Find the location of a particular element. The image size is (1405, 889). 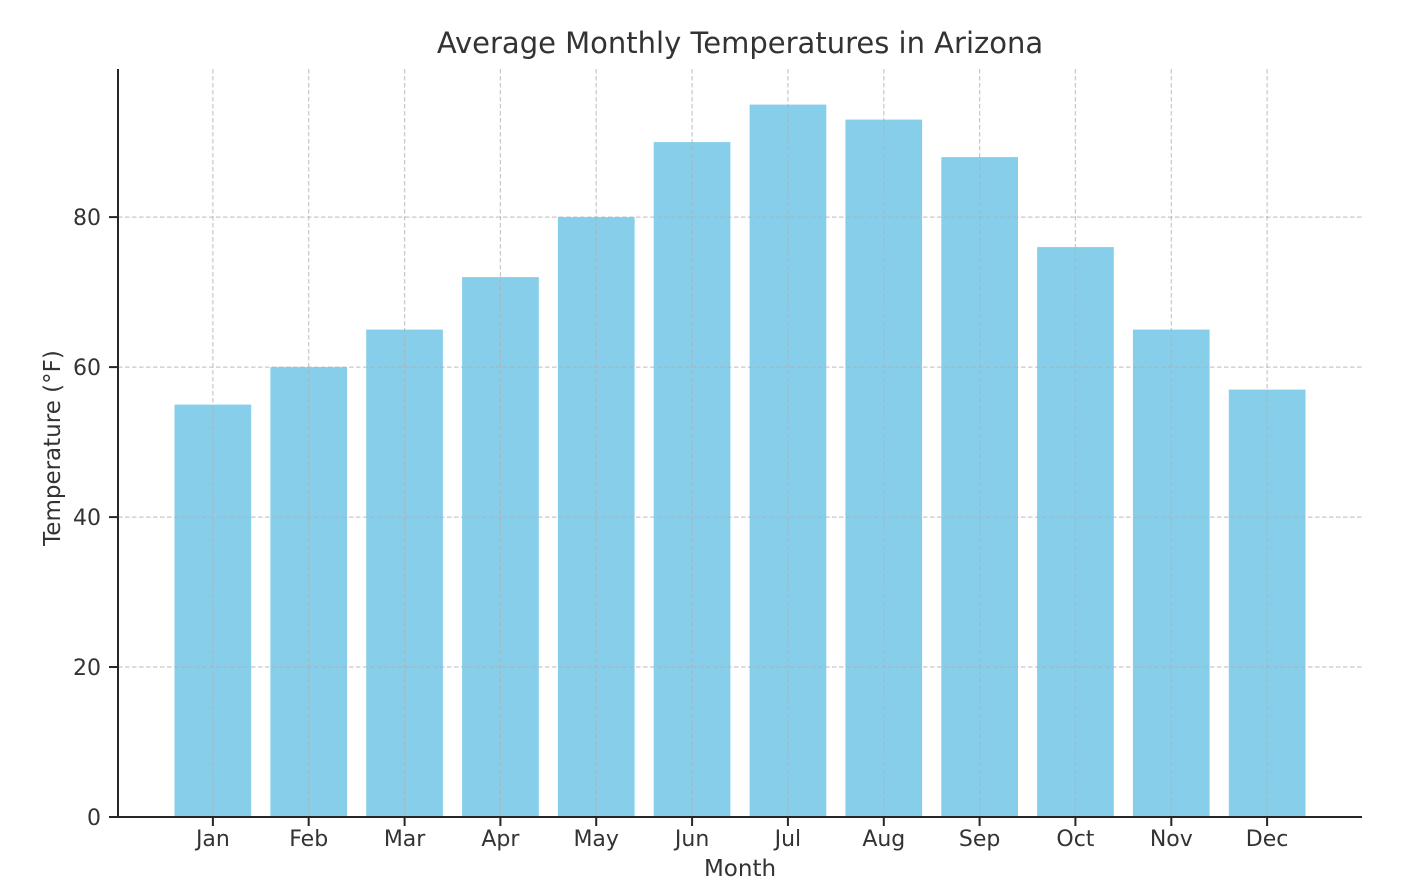

x-tick-label-apr: Apr is located at coordinates (500, 839).